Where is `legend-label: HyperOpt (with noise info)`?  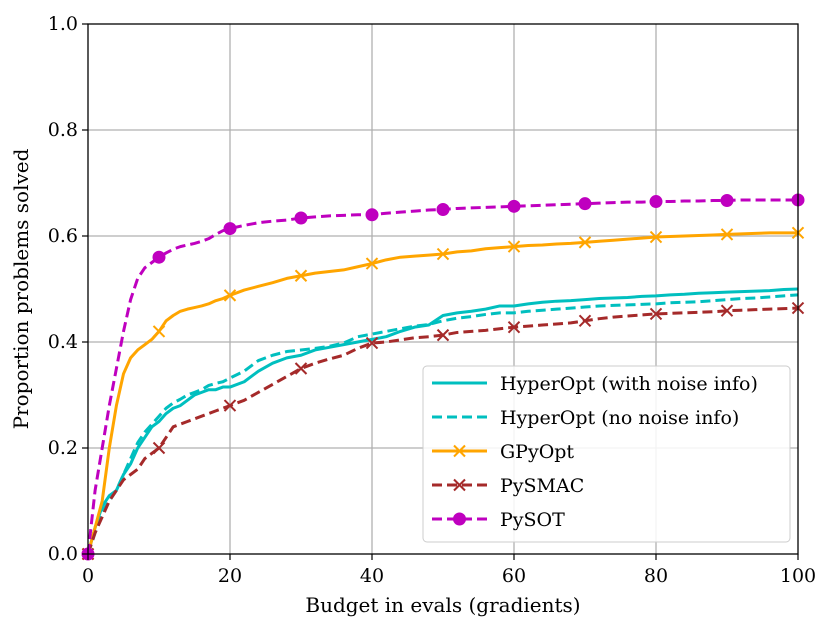
legend-label: HyperOpt (with noise info) is located at coordinates (629, 384).